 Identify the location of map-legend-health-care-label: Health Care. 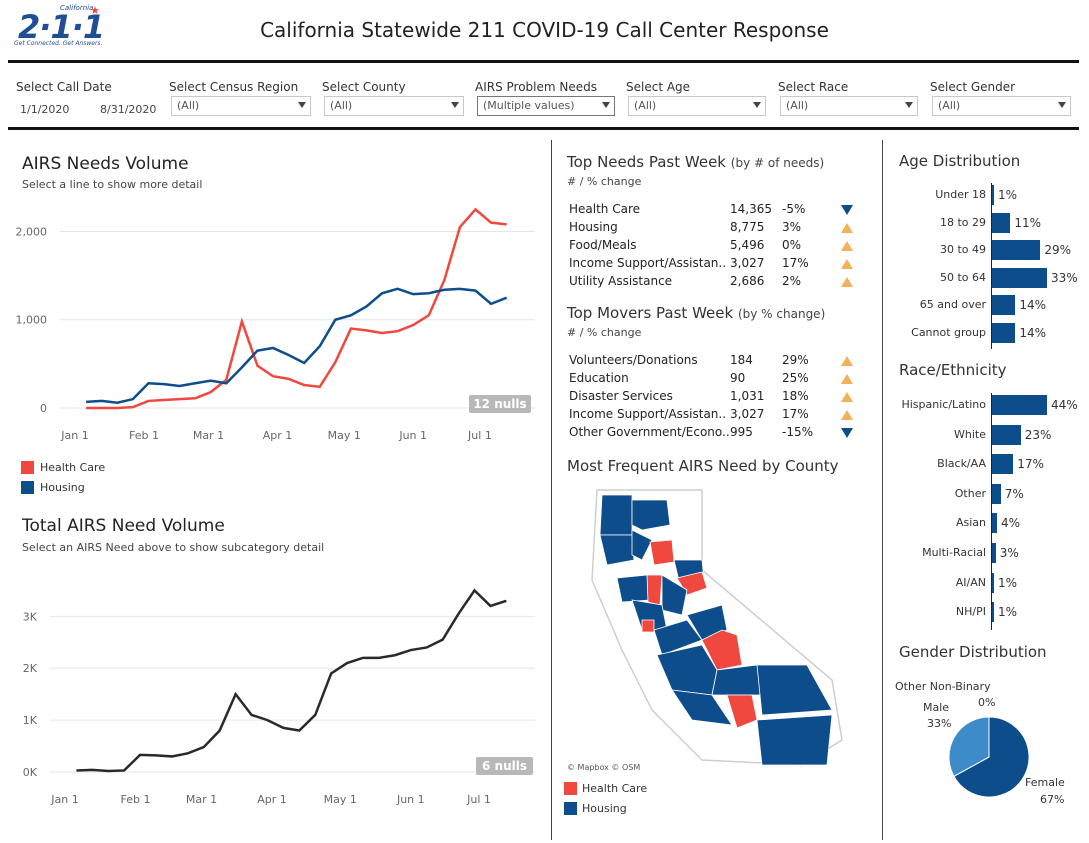
(615, 788).